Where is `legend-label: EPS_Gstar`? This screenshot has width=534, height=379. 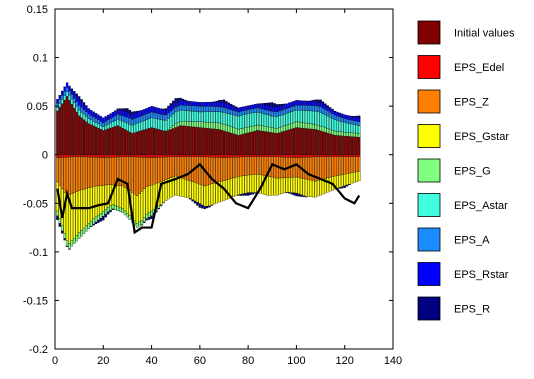 legend-label: EPS_Gstar is located at coordinates (481, 137).